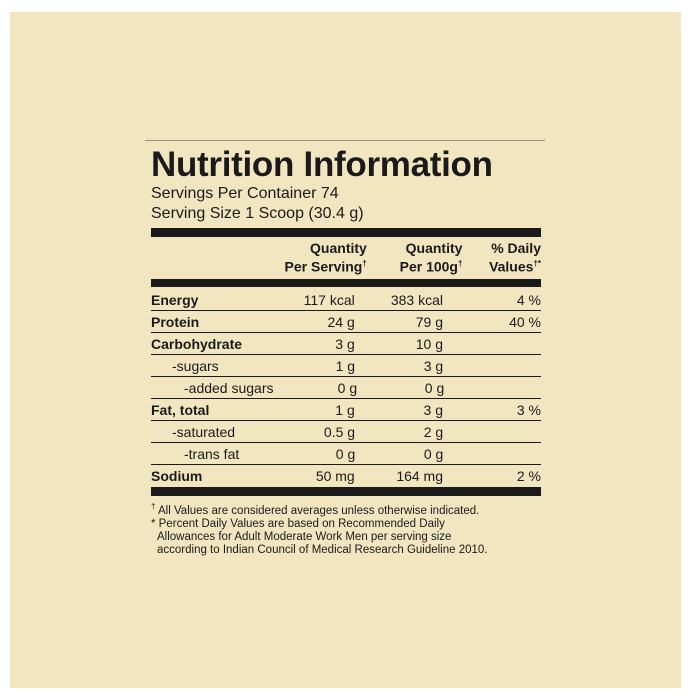 This screenshot has height=700, width=690. I want to click on nutrient-name: Sodium, so click(177, 476).